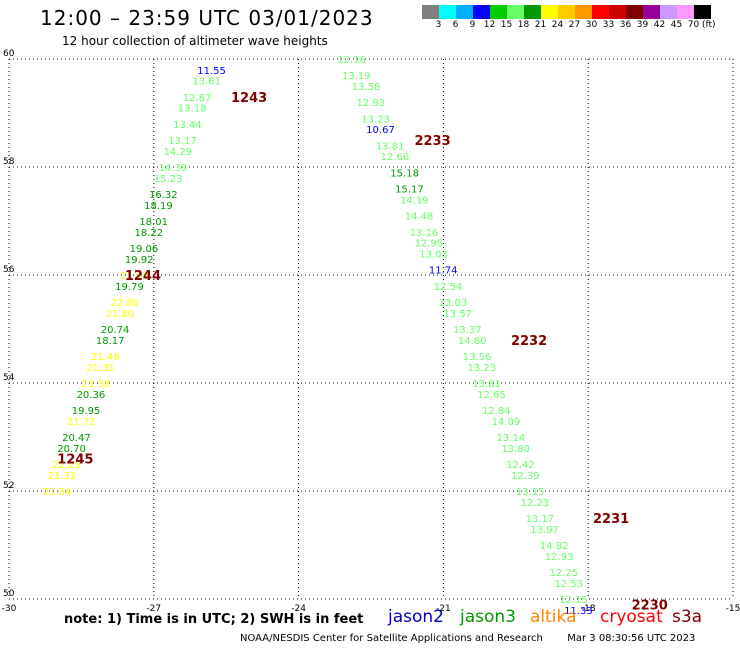 The image size is (740, 650). Describe the element at coordinates (129, 287) in the screenshot. I see `wave-height-label: 19.79` at that location.